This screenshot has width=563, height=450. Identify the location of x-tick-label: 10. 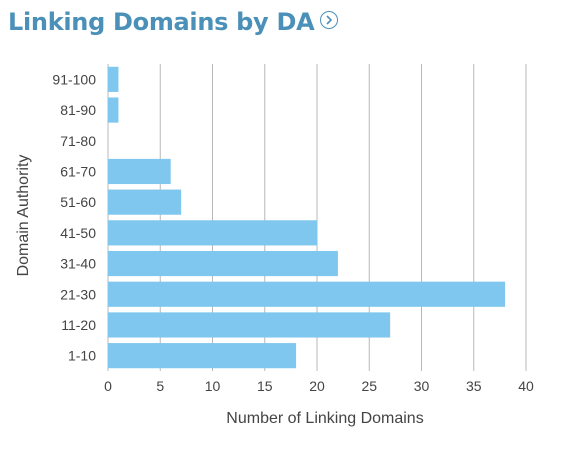
(213, 386).